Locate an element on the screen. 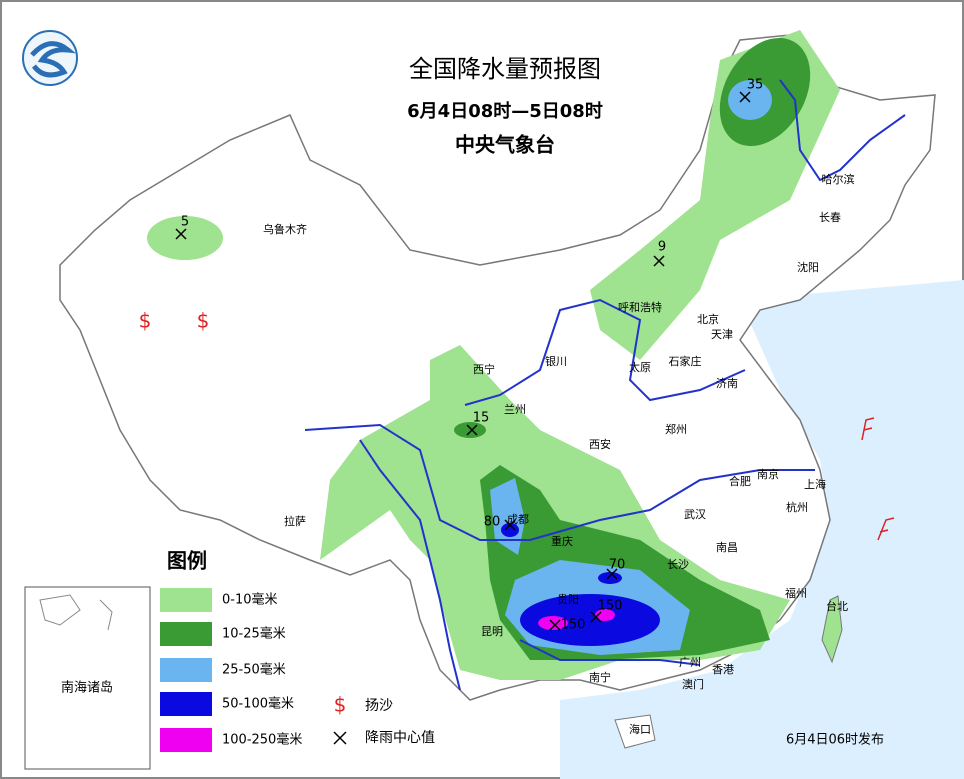 The height and width of the screenshot is (779, 964). city-label: 合肥 is located at coordinates (740, 481).